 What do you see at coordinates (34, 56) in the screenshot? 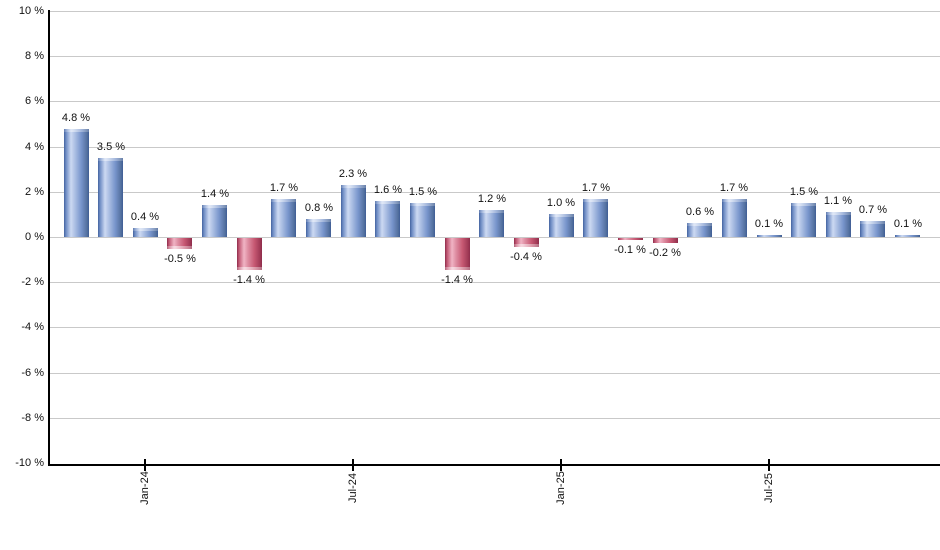
I see `y-axis-label: 8 %` at bounding box center [34, 56].